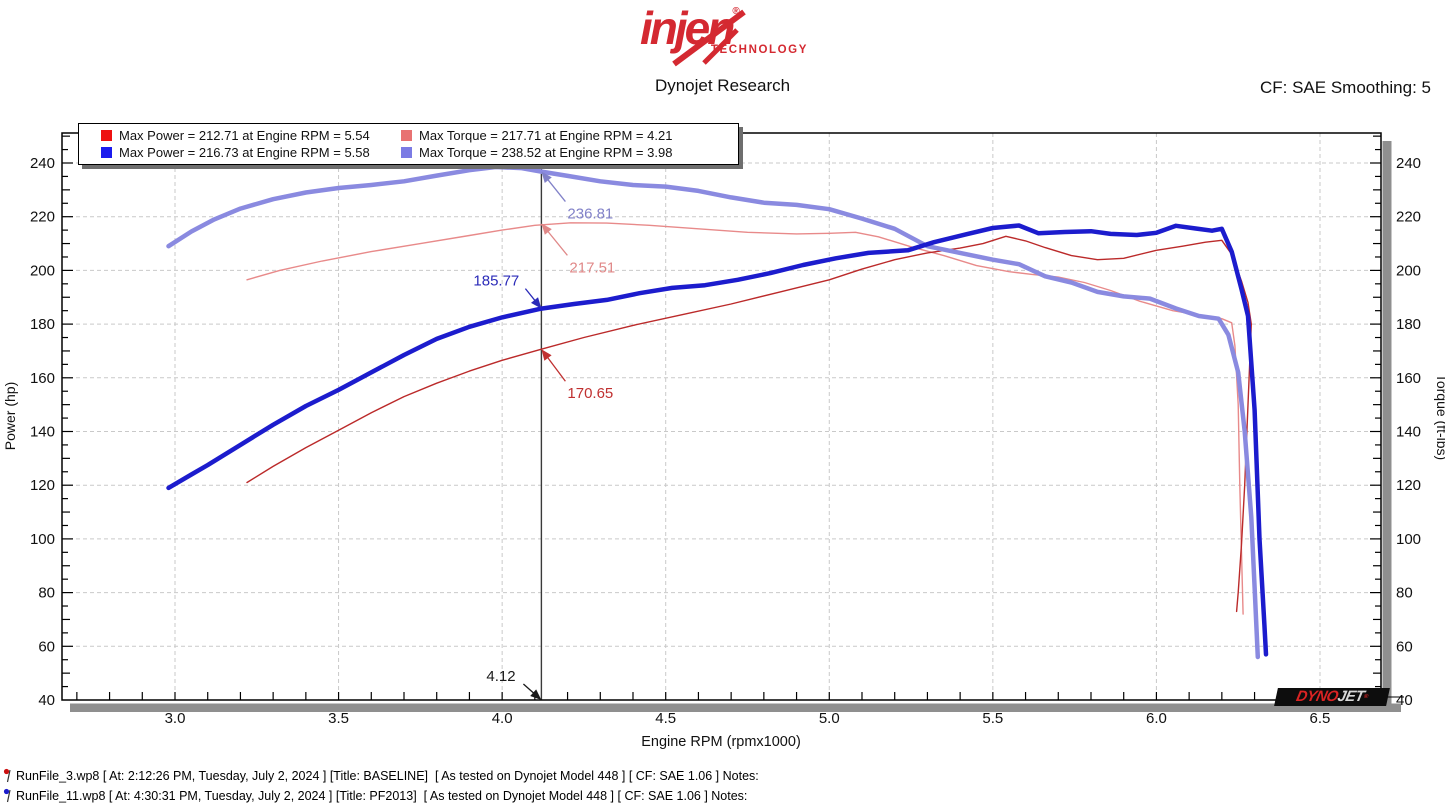 This screenshot has height=812, width=1445. What do you see at coordinates (1404, 700) in the screenshot?
I see `y-tick-label-right: 40` at bounding box center [1404, 700].